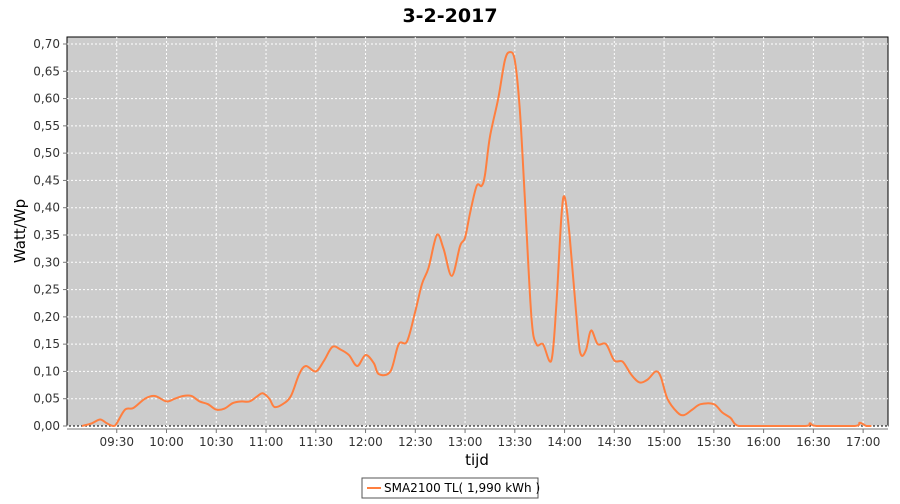 The width and height of the screenshot is (900, 504). What do you see at coordinates (863, 442) in the screenshot?
I see `x-tick-label: 17:00` at bounding box center [863, 442].